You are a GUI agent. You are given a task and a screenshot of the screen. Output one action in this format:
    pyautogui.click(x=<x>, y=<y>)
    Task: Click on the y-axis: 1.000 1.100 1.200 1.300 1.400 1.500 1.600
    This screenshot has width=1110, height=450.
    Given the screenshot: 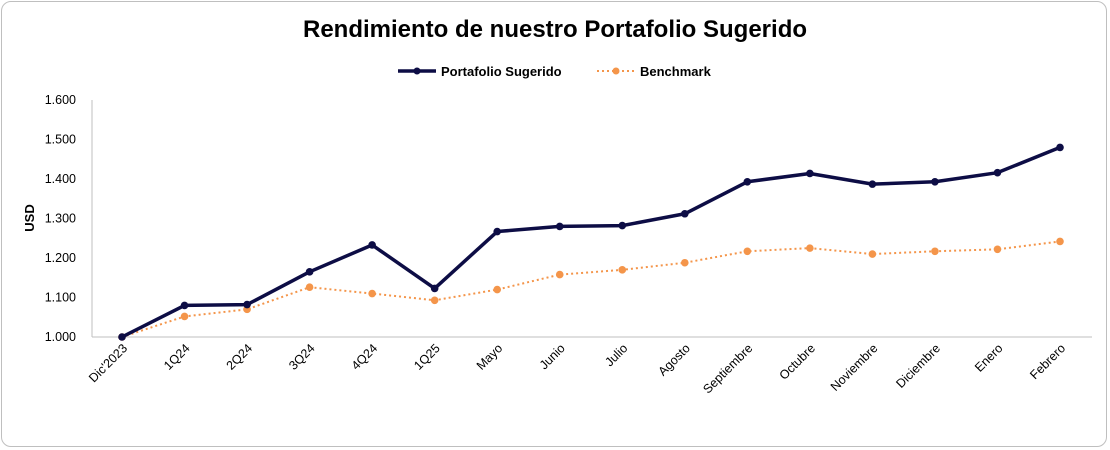 What is the action you would take?
    pyautogui.click(x=69, y=218)
    